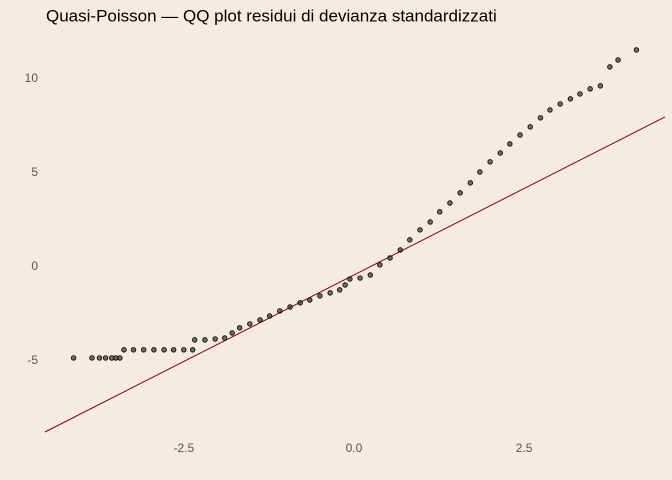 The width and height of the screenshot is (672, 480). I want to click on x-tick-label: 0.0, so click(354, 448).